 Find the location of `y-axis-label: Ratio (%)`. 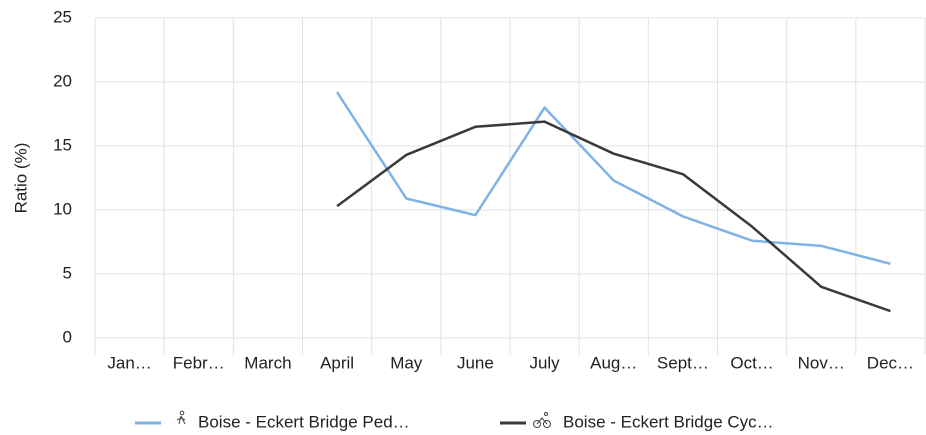

y-axis-label: Ratio (%) is located at coordinates (20, 178).